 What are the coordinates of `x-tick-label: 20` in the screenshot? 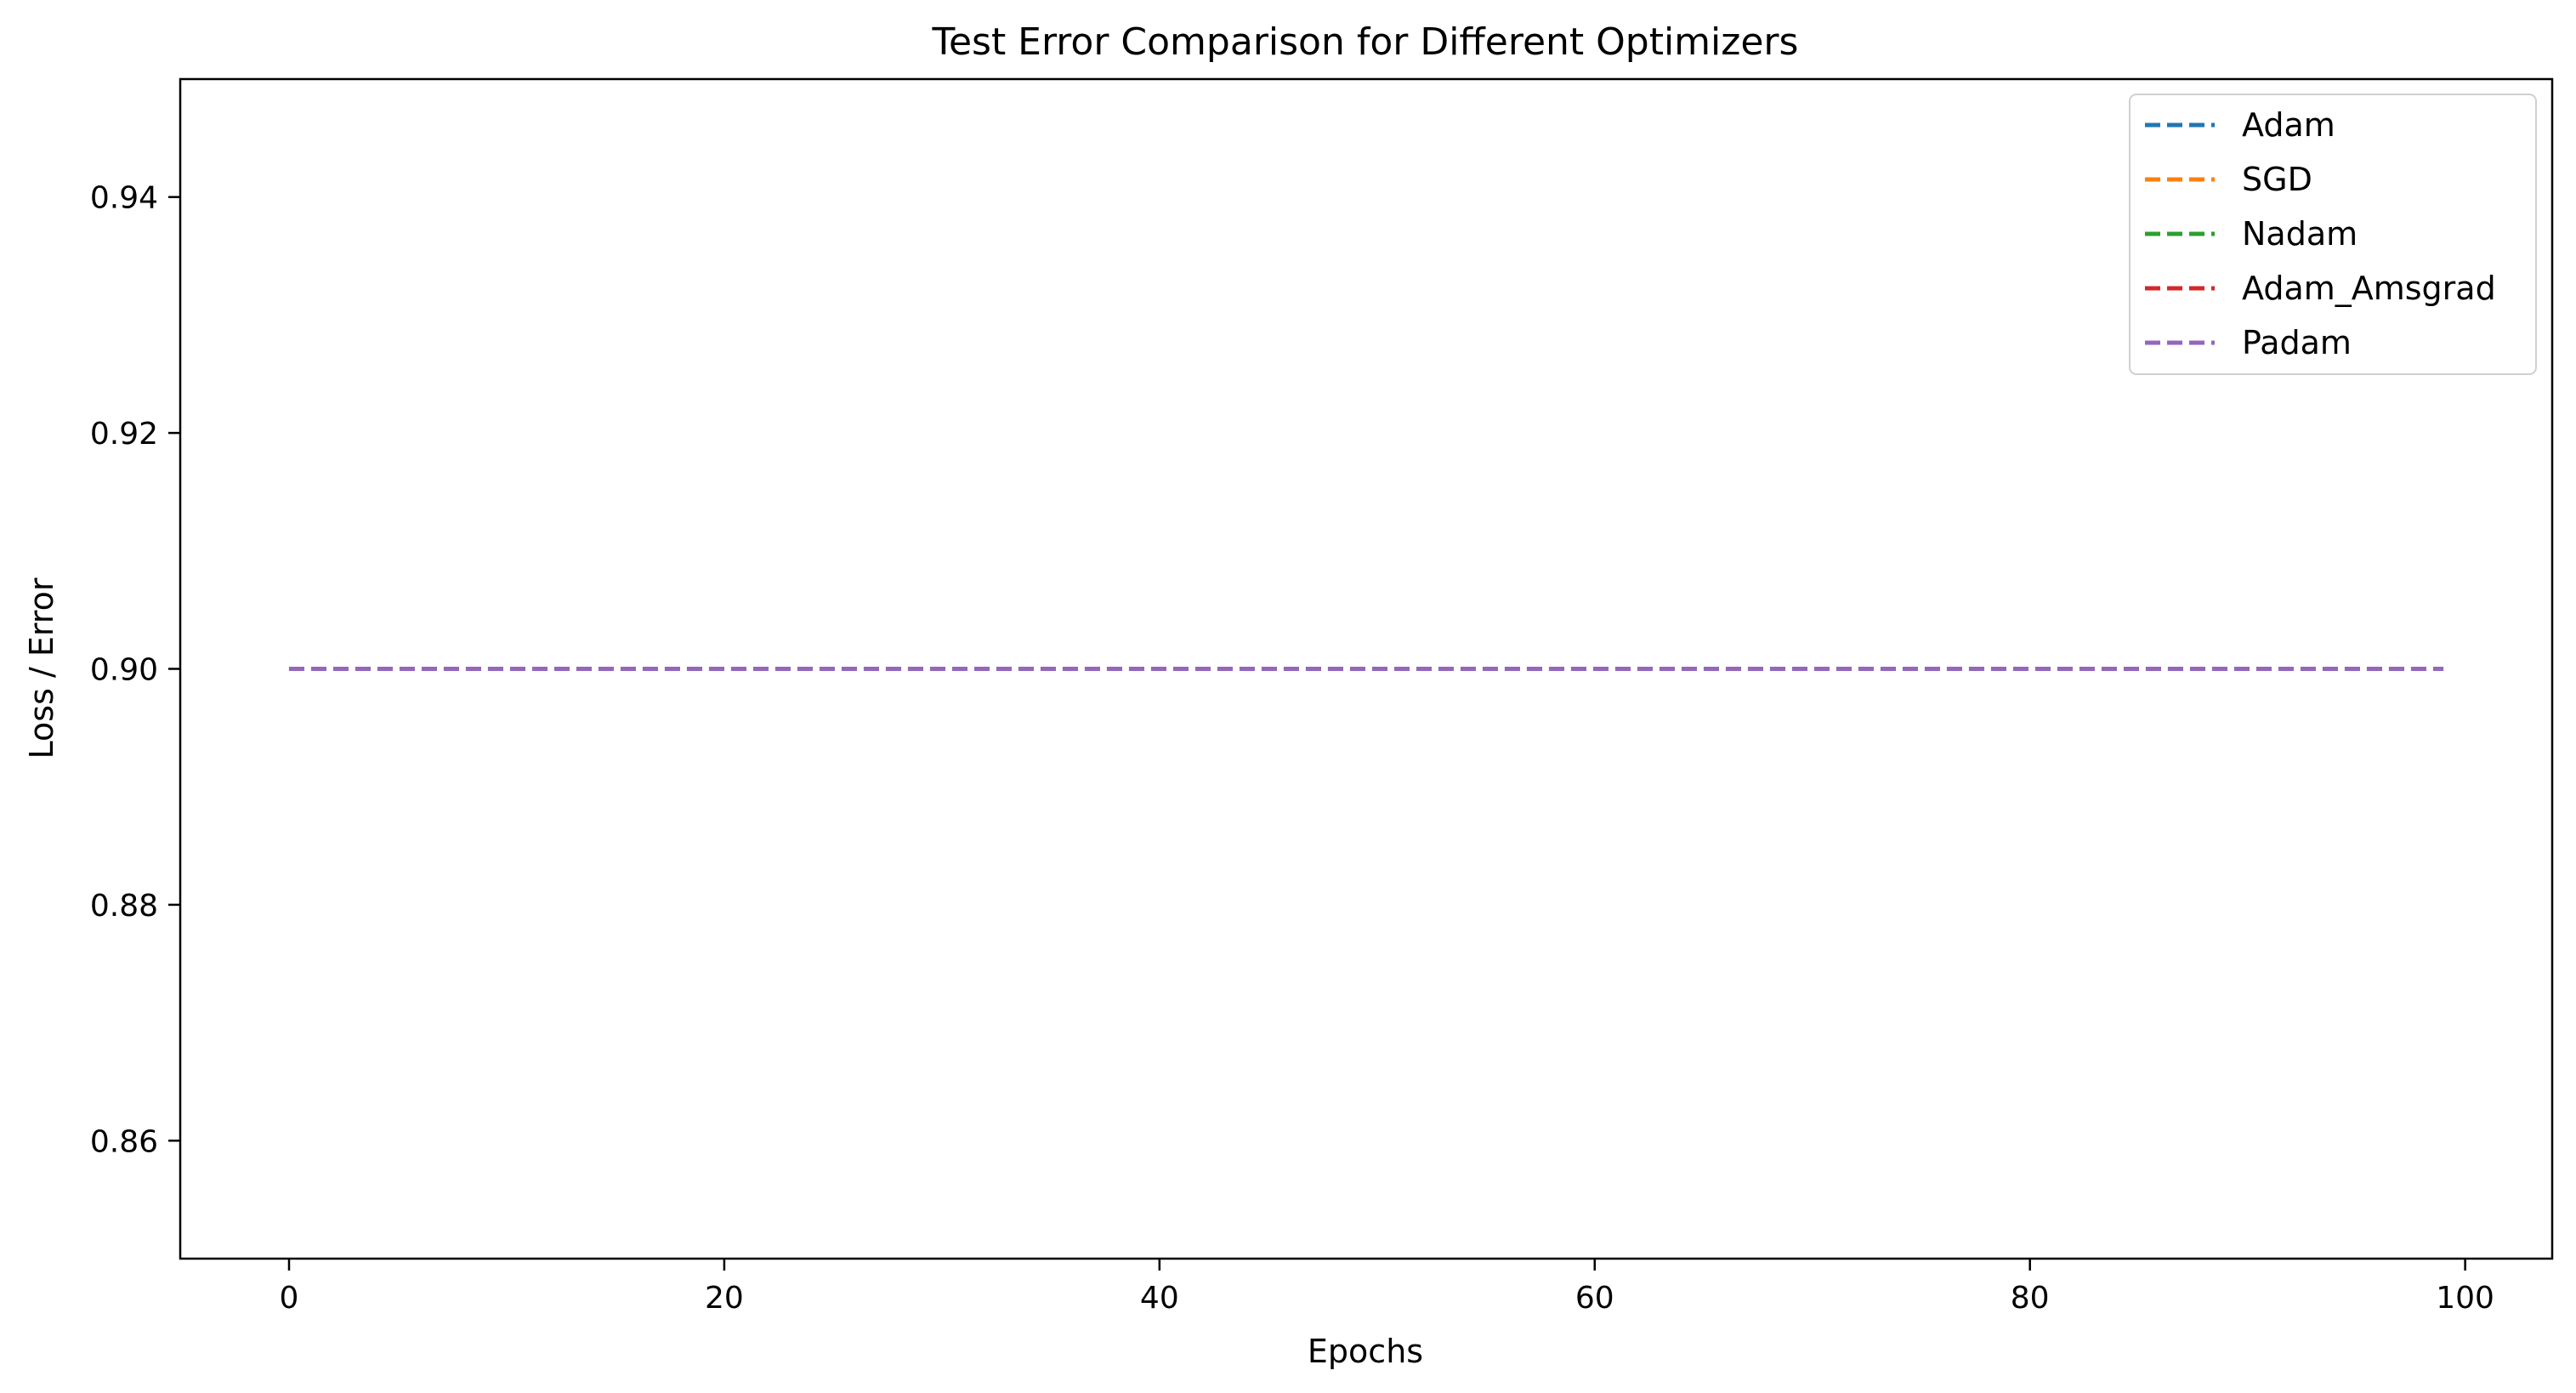 It's located at (724, 1298).